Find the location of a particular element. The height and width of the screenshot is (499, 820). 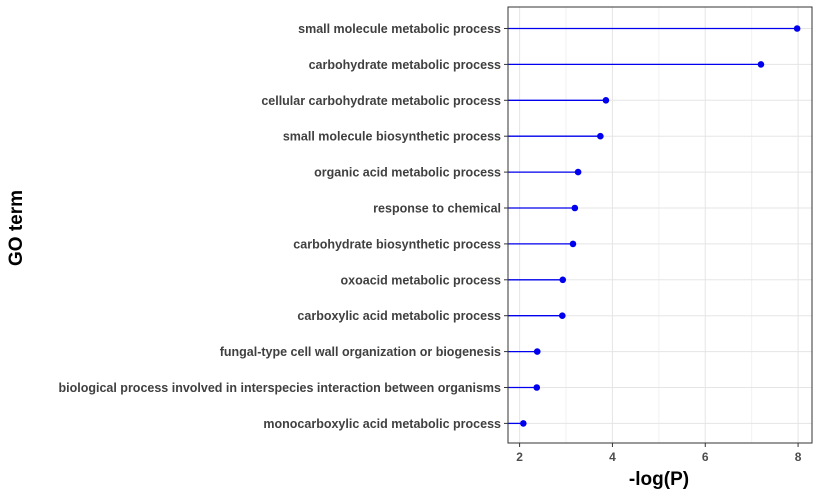

x-tick-label: 8 is located at coordinates (798, 457).